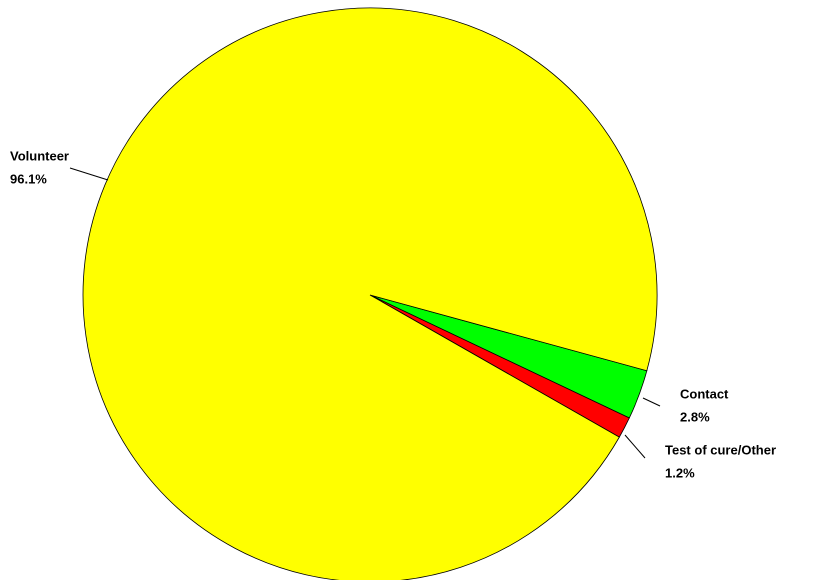 Image resolution: width=820 pixels, height=580 pixels. Describe the element at coordinates (704, 393) in the screenshot. I see `slice-label: Contact` at that location.